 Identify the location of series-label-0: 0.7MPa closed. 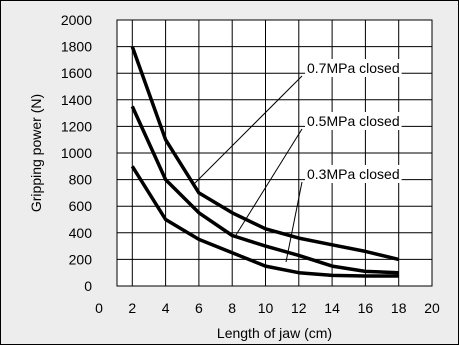
(353, 68).